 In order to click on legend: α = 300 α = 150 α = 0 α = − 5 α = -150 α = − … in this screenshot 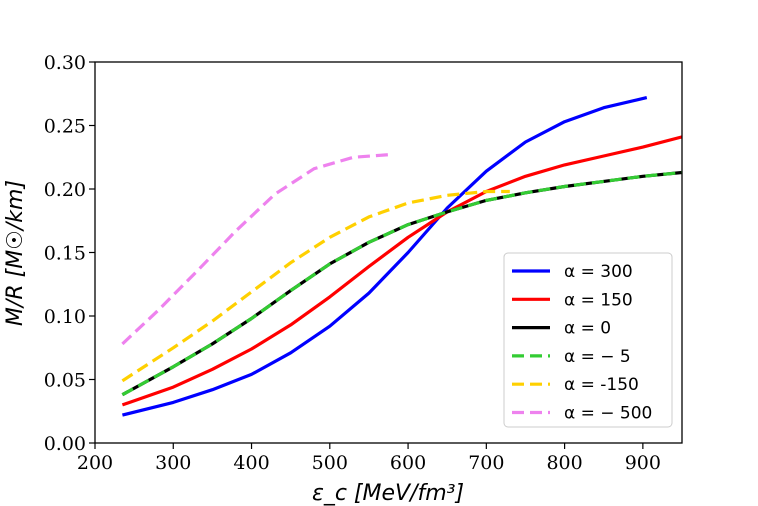, I will do `click(588, 340)`.